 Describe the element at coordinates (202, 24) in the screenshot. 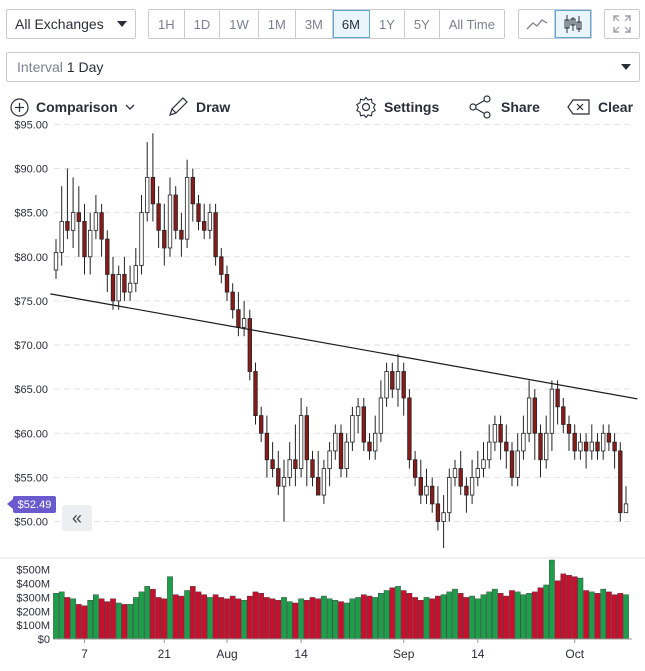

I see `range-button-1d: 1D` at that location.